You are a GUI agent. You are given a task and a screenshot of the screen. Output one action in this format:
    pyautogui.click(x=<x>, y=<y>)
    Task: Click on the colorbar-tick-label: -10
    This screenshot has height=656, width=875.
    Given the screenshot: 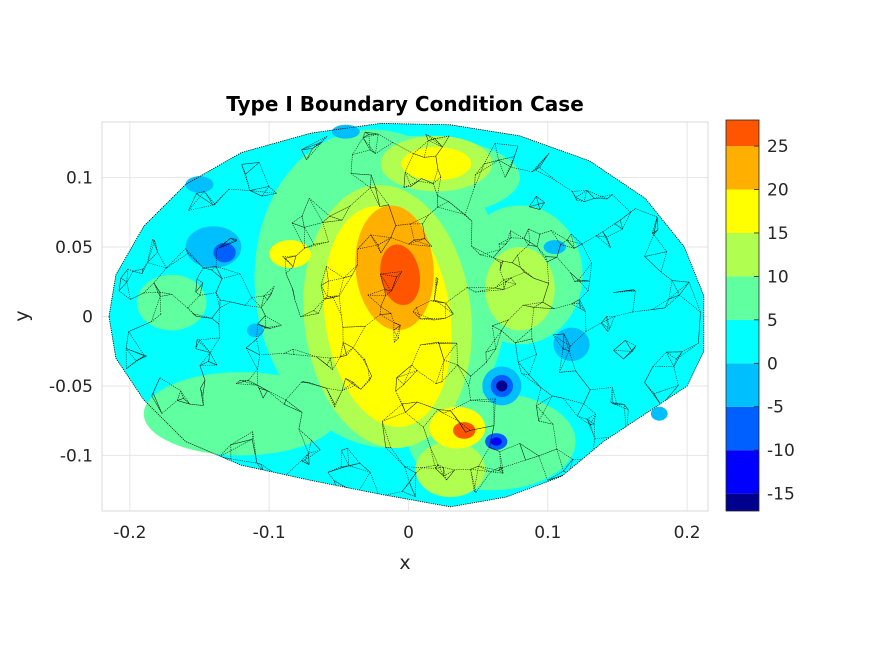 What is the action you would take?
    pyautogui.click(x=781, y=451)
    